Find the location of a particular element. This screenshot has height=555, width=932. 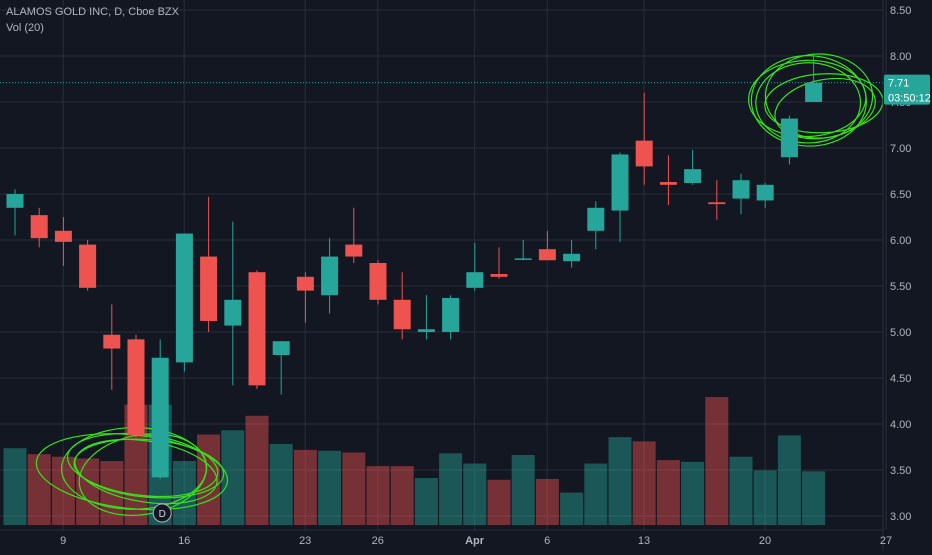

volume-legend: Vol (20) is located at coordinates (25, 28).